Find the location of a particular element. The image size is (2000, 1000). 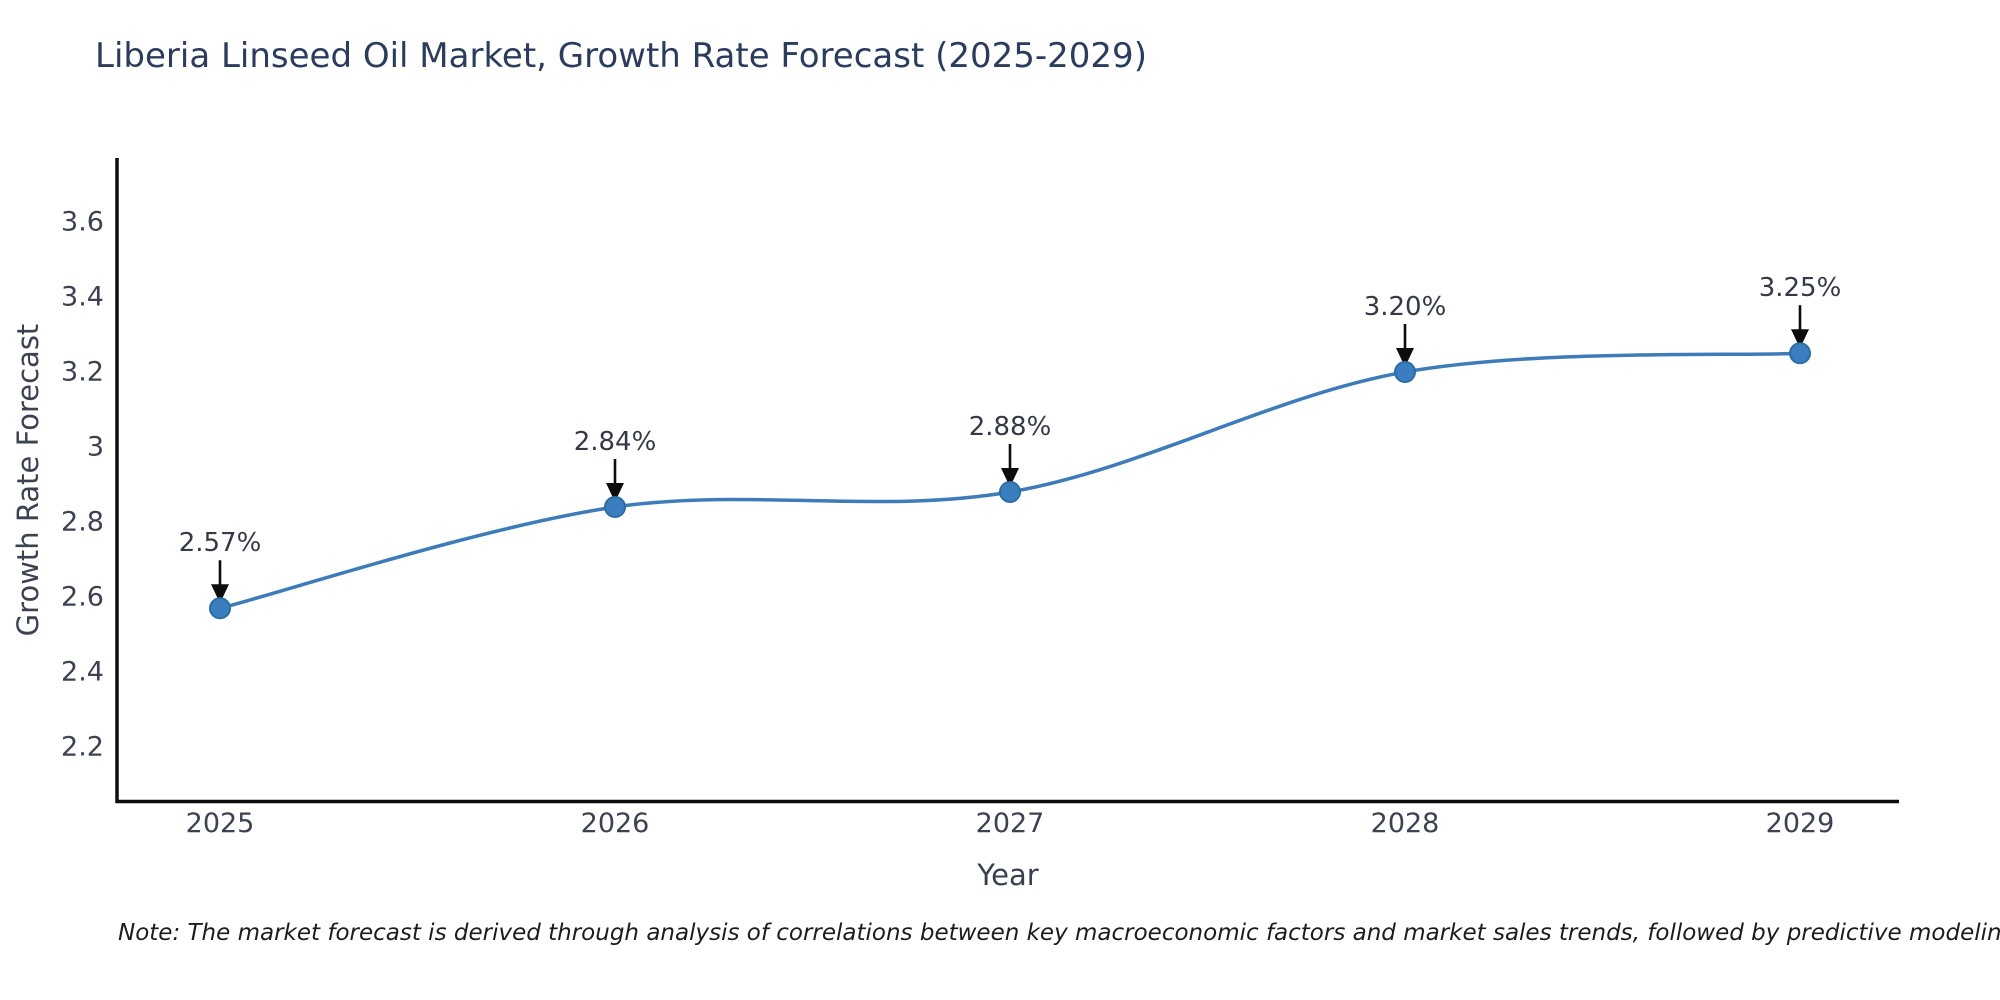

y-tick-label: 2.2 is located at coordinates (82, 747).